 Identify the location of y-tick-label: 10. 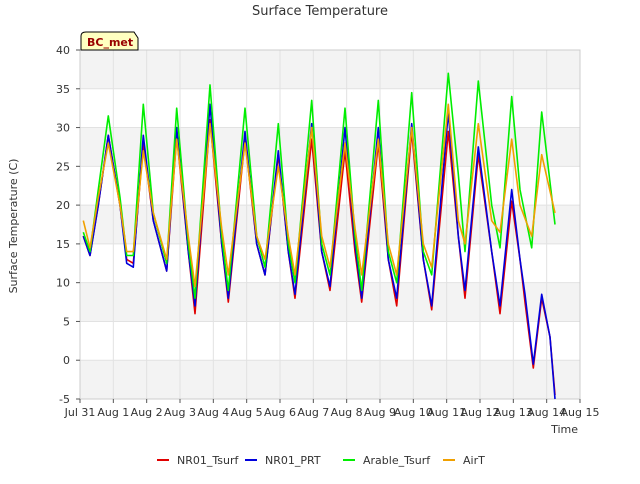
(63, 283).